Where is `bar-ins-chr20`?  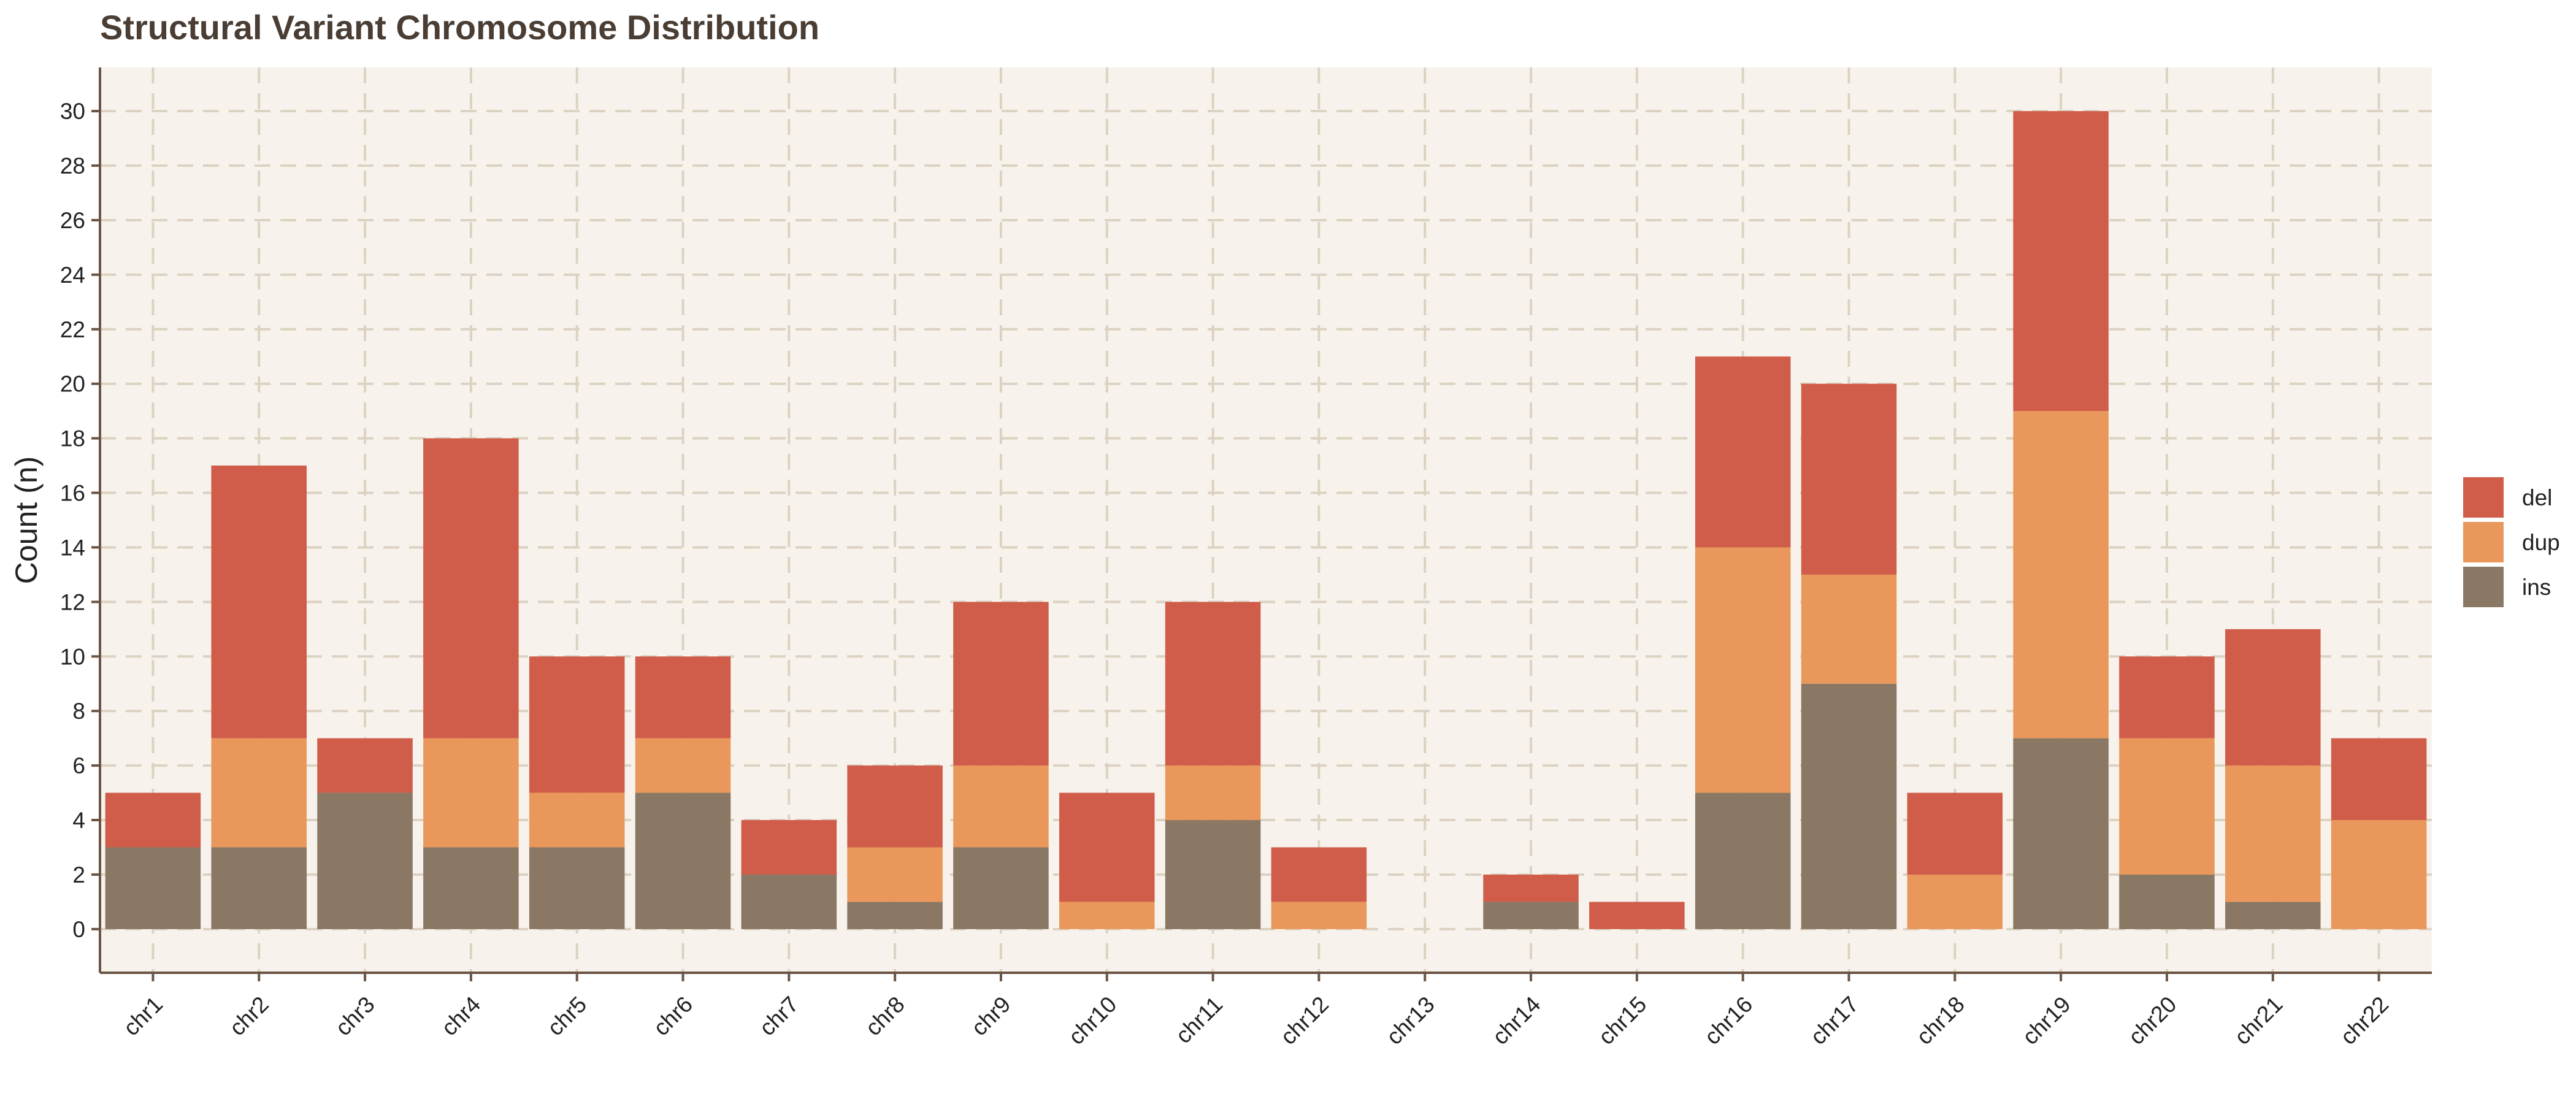
bar-ins-chr20 is located at coordinates (2167, 901).